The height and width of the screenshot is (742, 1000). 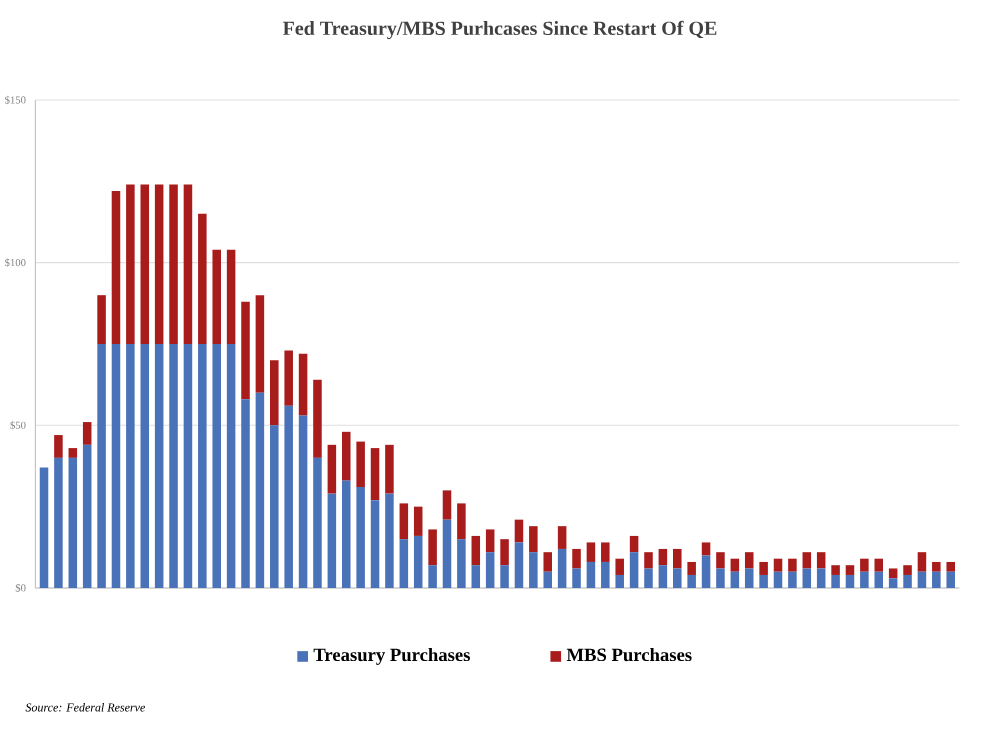 What do you see at coordinates (629, 655) in the screenshot?
I see `legend-label: MBS Purchases` at bounding box center [629, 655].